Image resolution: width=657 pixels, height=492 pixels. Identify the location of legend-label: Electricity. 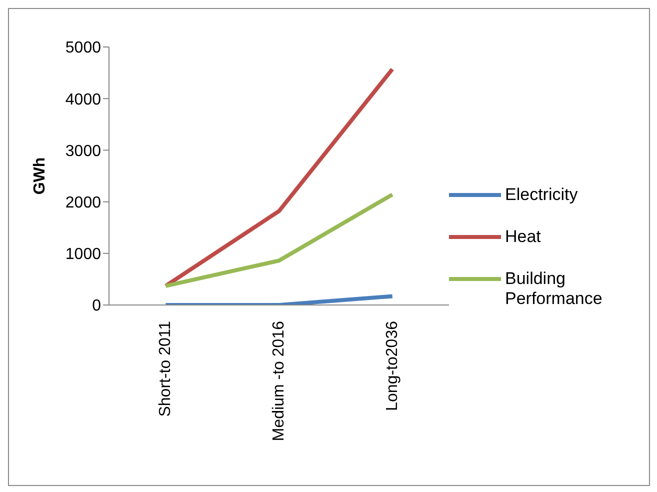
(541, 195).